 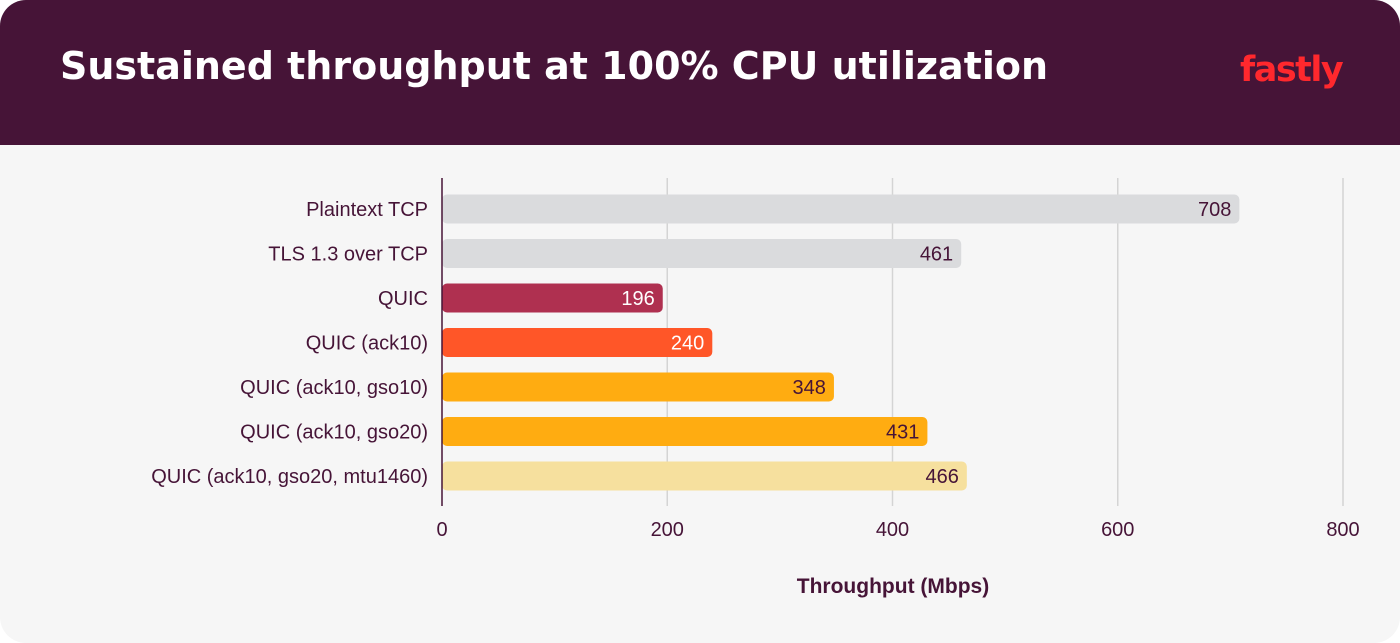 What do you see at coordinates (348, 255) in the screenshot?
I see `category-label: TLS 1.3 over TCP` at bounding box center [348, 255].